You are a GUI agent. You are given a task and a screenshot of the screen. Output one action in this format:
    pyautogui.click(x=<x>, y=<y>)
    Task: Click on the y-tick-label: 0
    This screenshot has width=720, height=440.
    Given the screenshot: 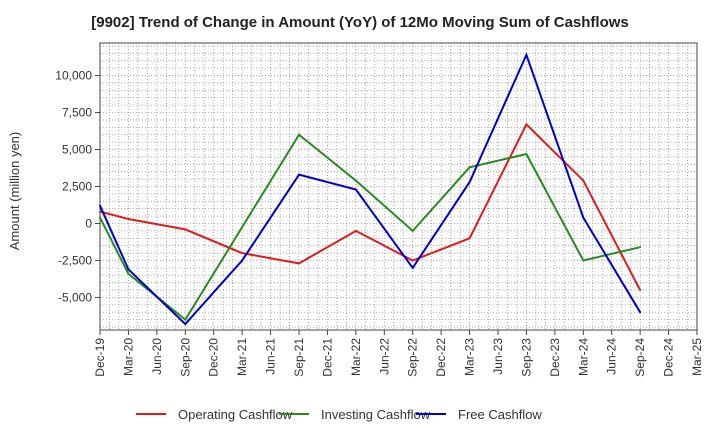 What is the action you would take?
    pyautogui.click(x=88, y=223)
    